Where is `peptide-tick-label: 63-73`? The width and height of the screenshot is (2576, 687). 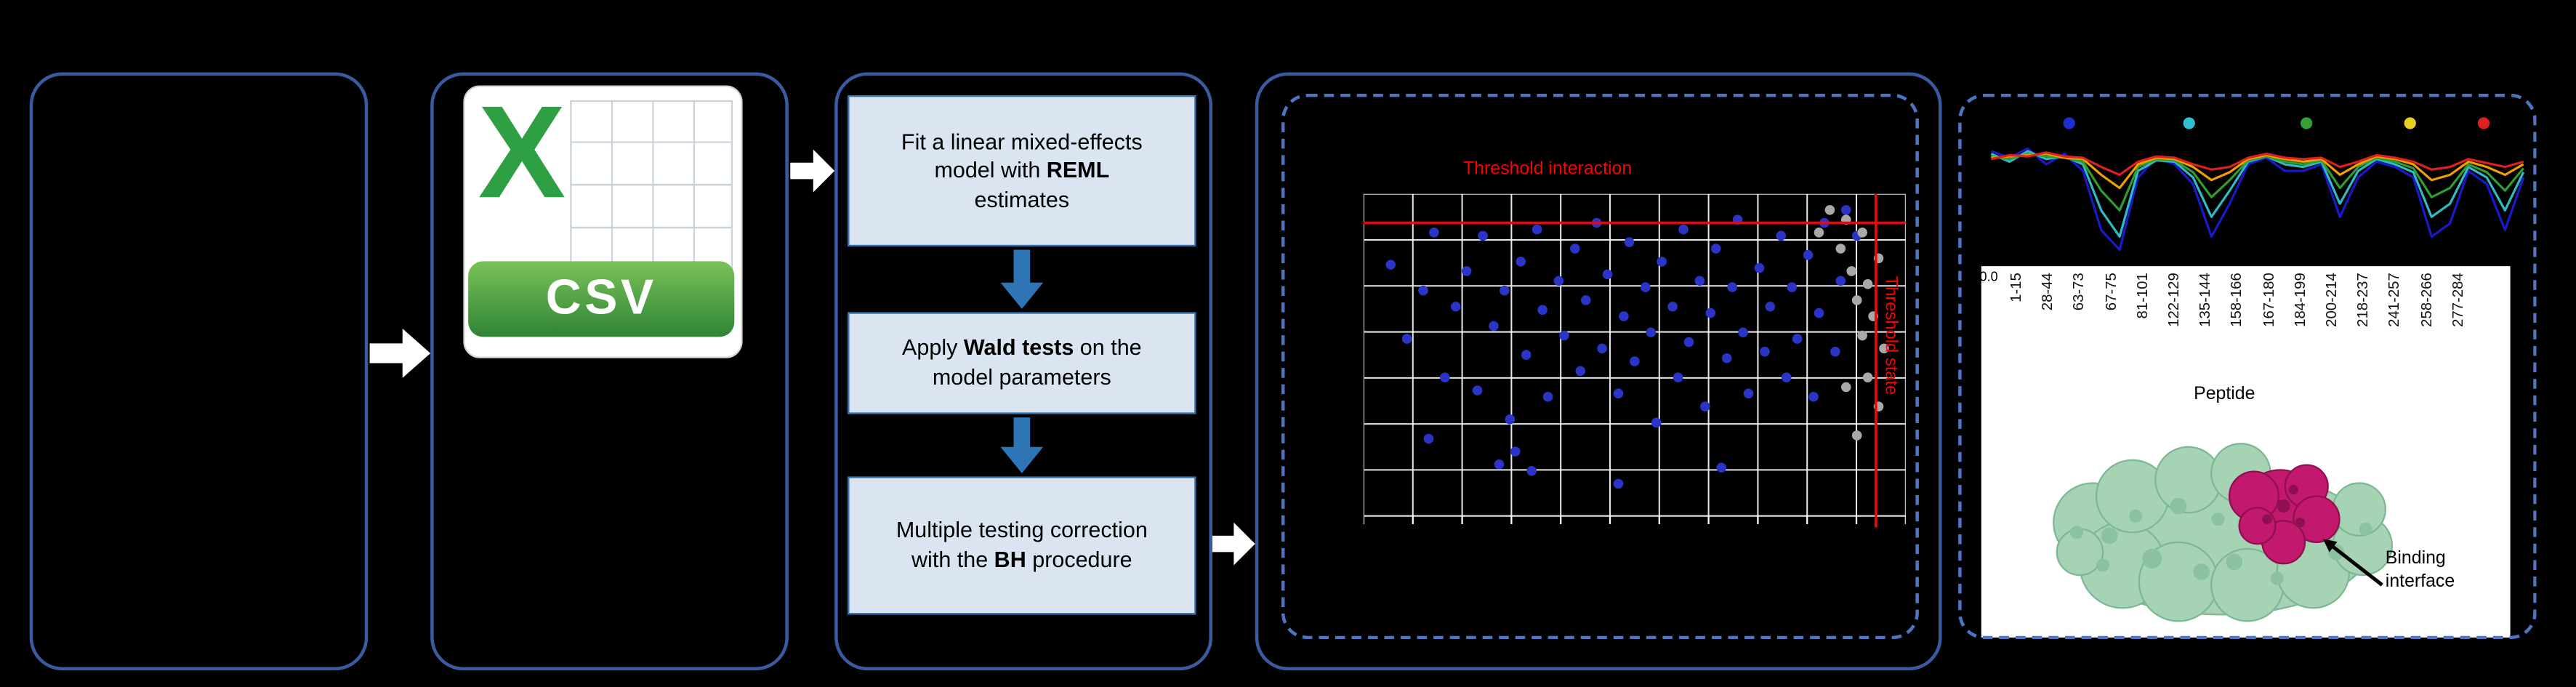
peptide-tick-label: 63-73 is located at coordinates (2079, 292).